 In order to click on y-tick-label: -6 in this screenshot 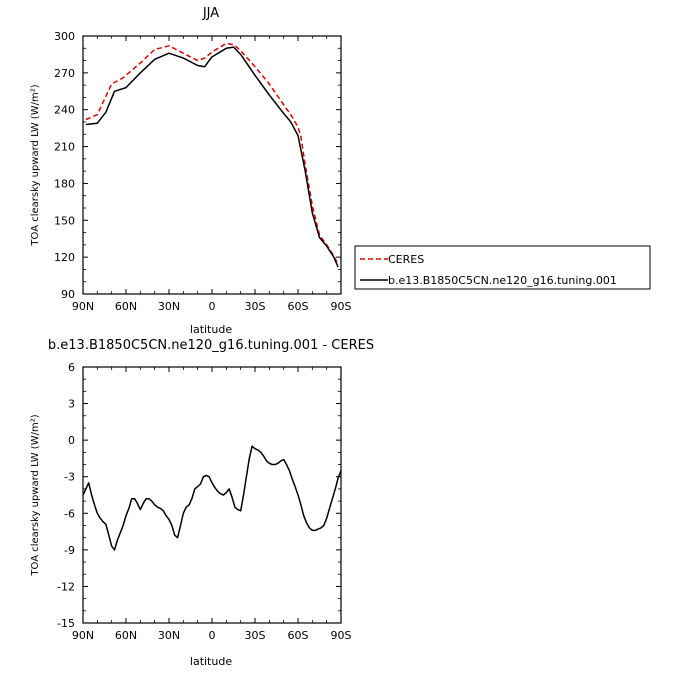, I will do `click(69, 513)`.